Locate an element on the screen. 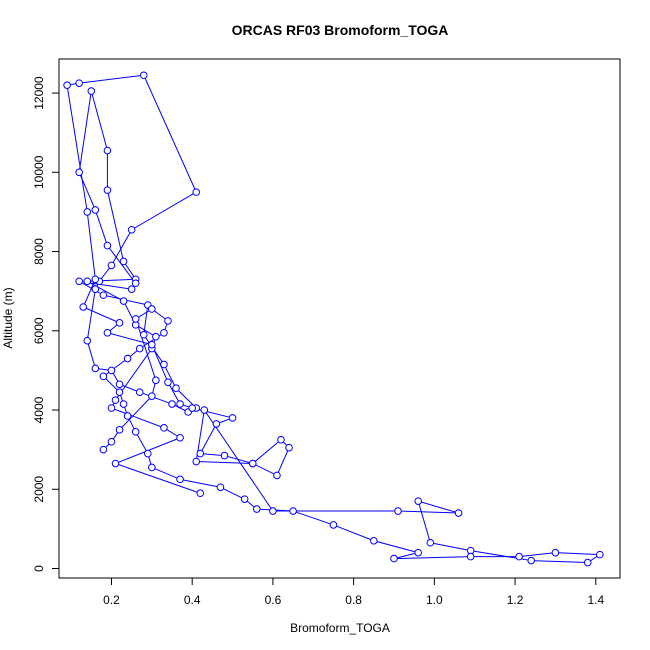 Image resolution: width=650 pixels, height=650 pixels. y-axis: 0 2000 4000 6000 8000 10000 12000 is located at coordinates (46, 324).